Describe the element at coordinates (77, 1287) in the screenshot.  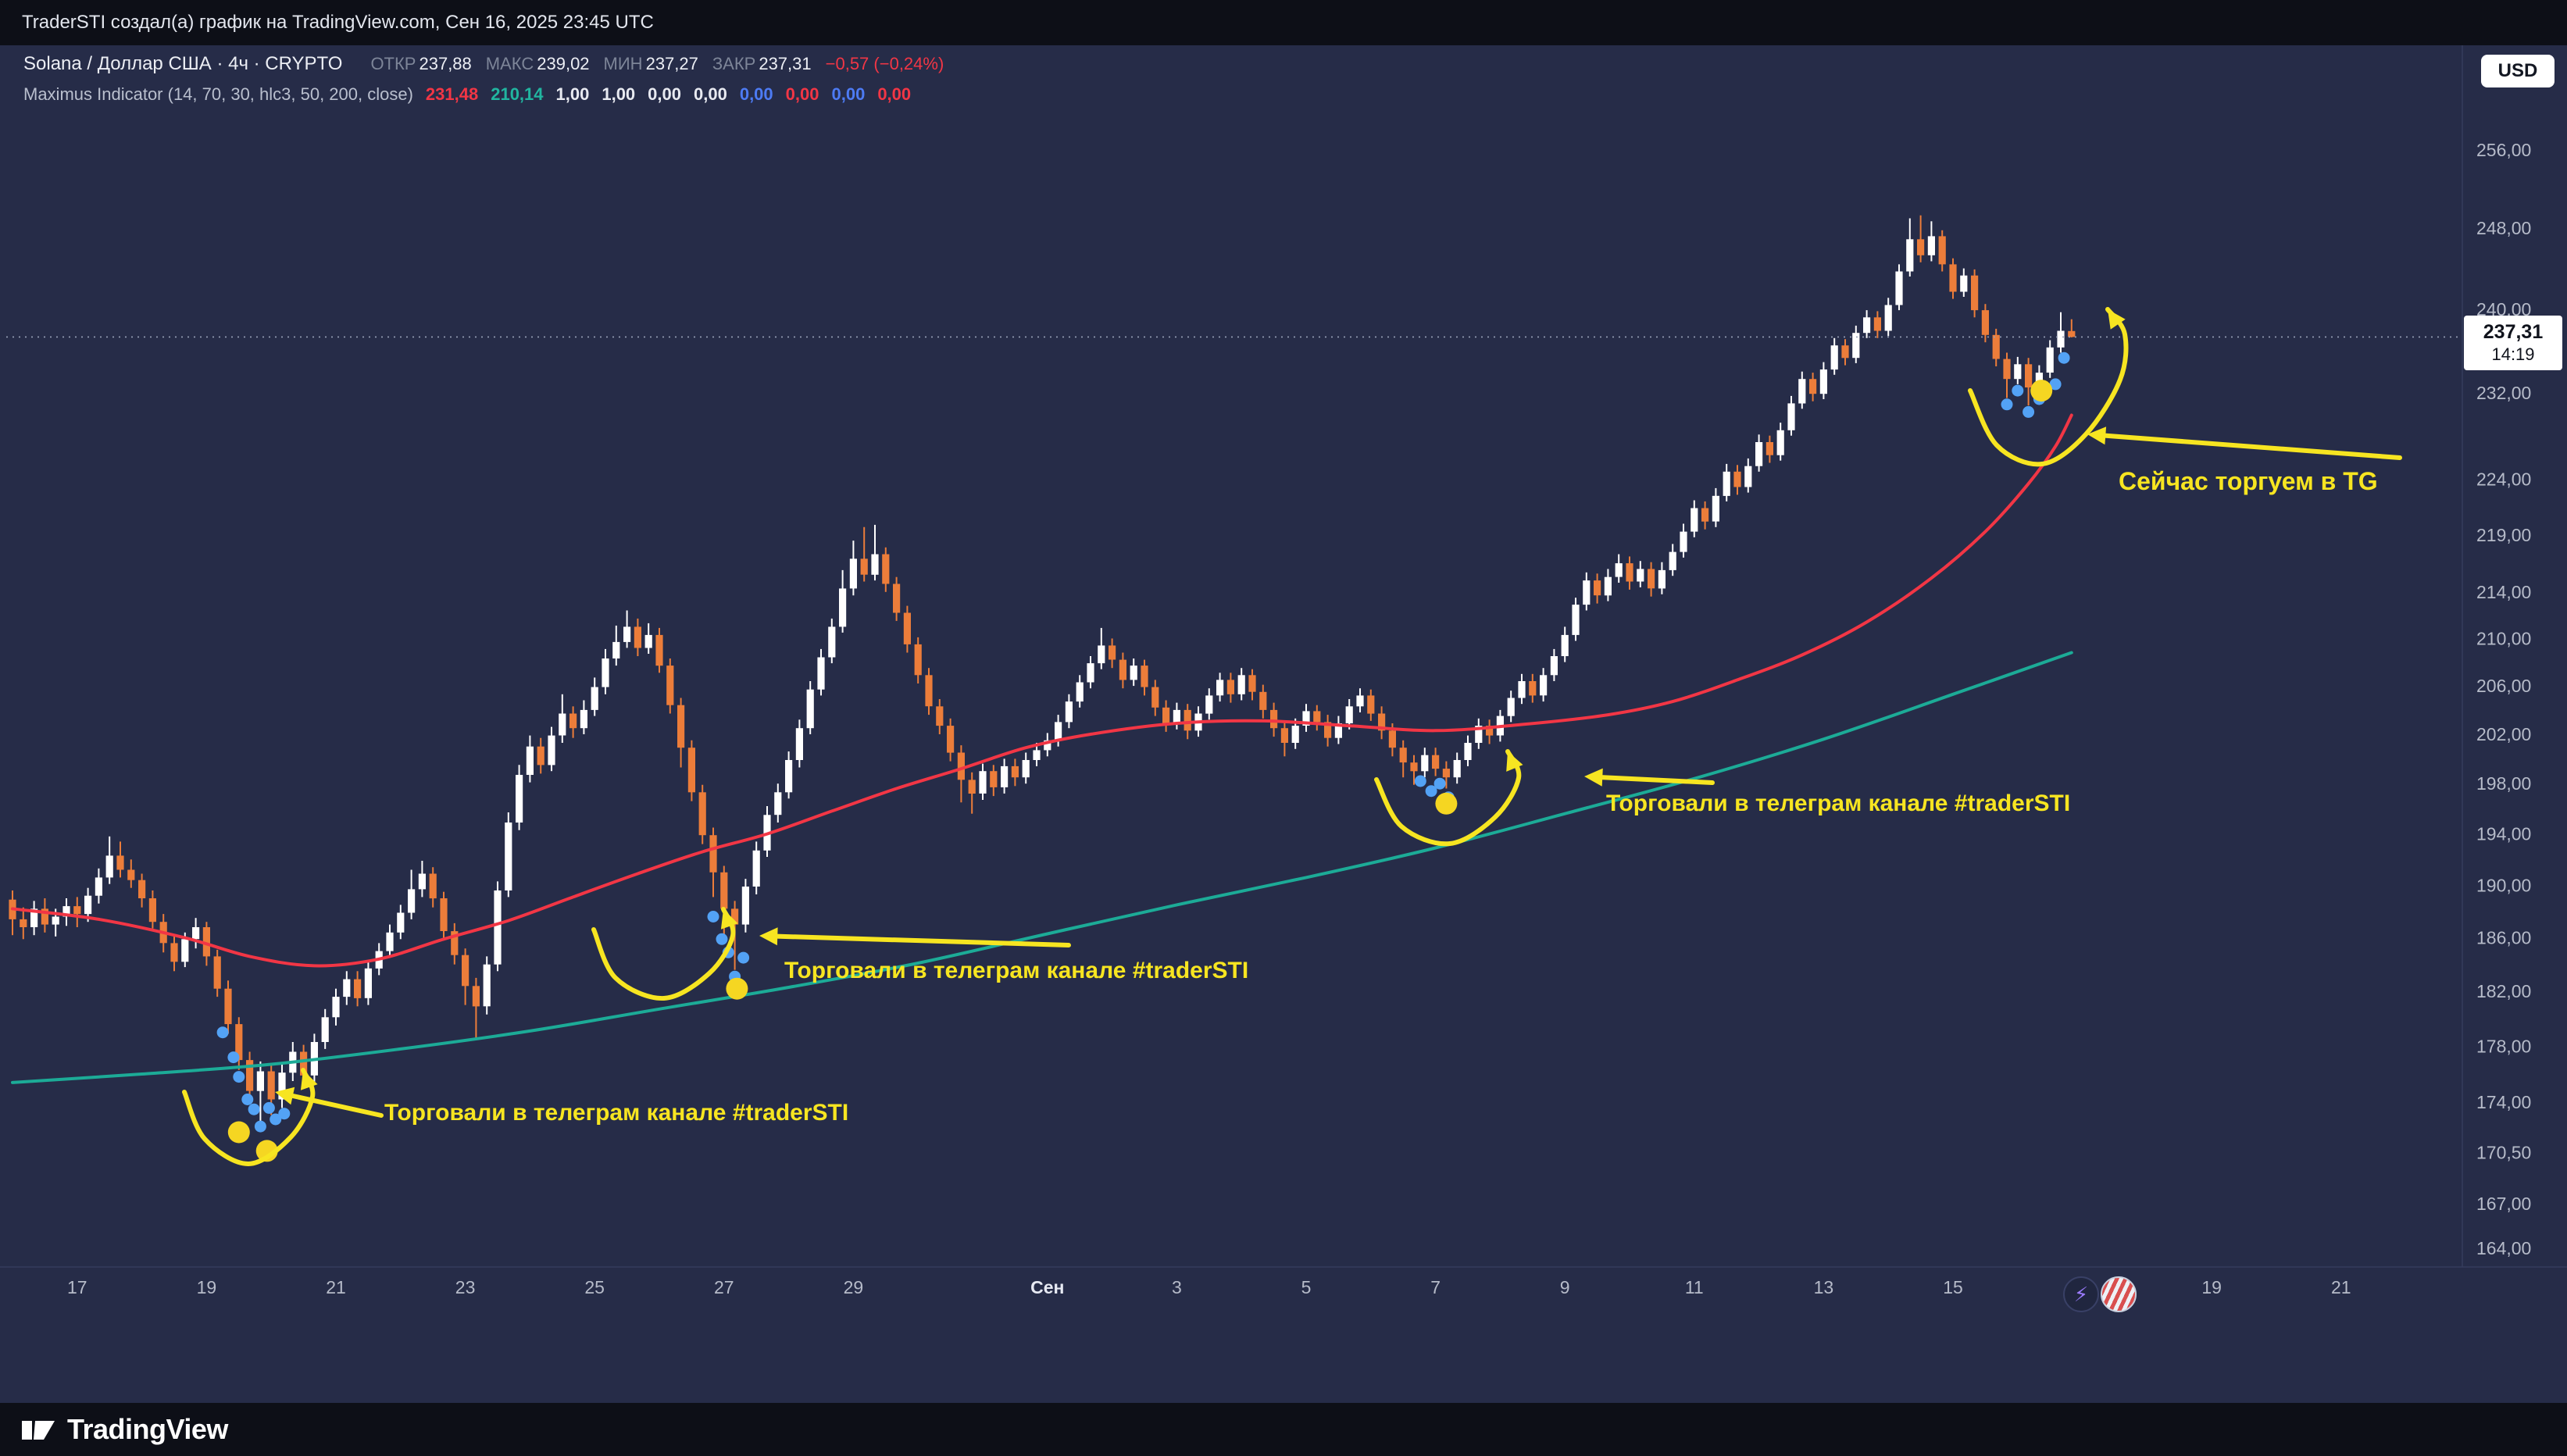
I see `time-tick-label: 17` at that location.